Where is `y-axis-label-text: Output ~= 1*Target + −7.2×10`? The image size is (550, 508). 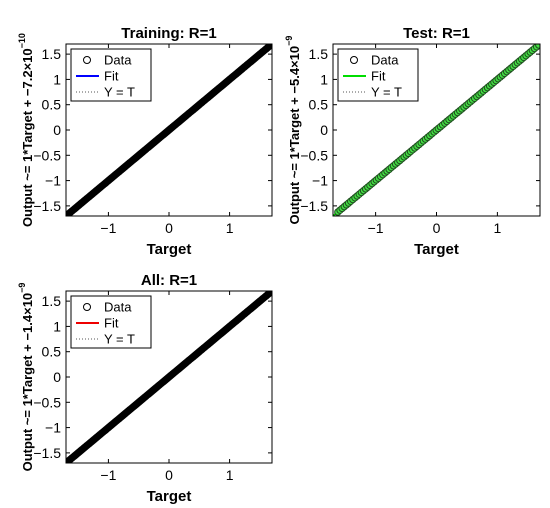 y-axis-label-text: Output ~= 1*Target + −7.2×10 is located at coordinates (27, 137).